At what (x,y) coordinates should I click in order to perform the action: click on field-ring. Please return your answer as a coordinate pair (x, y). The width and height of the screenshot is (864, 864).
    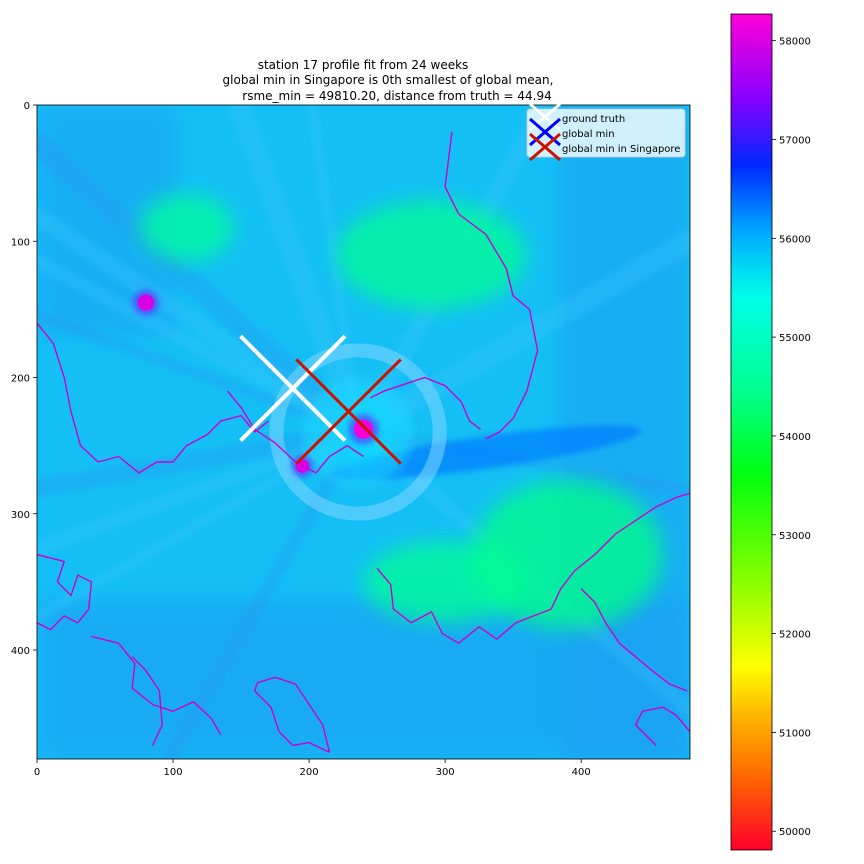
    Looking at the image, I should click on (358, 432).